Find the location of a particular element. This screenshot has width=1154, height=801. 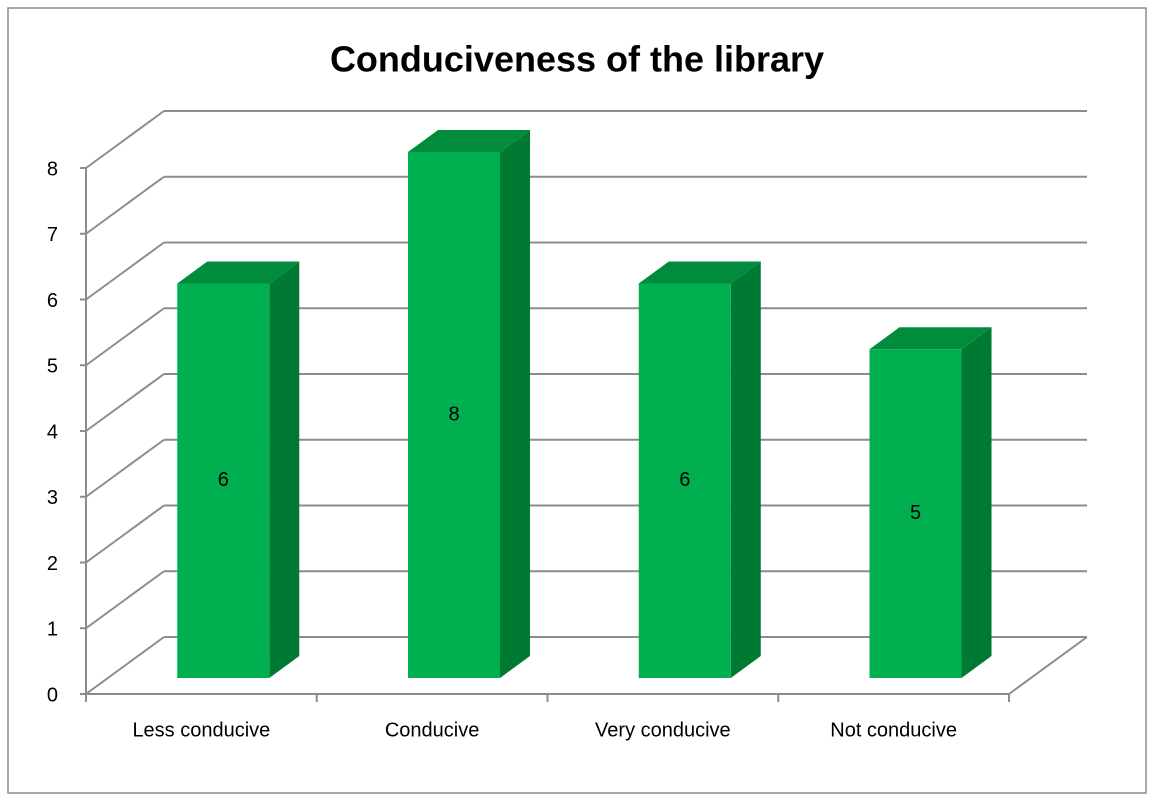

value-label: 8 is located at coordinates (453, 414).